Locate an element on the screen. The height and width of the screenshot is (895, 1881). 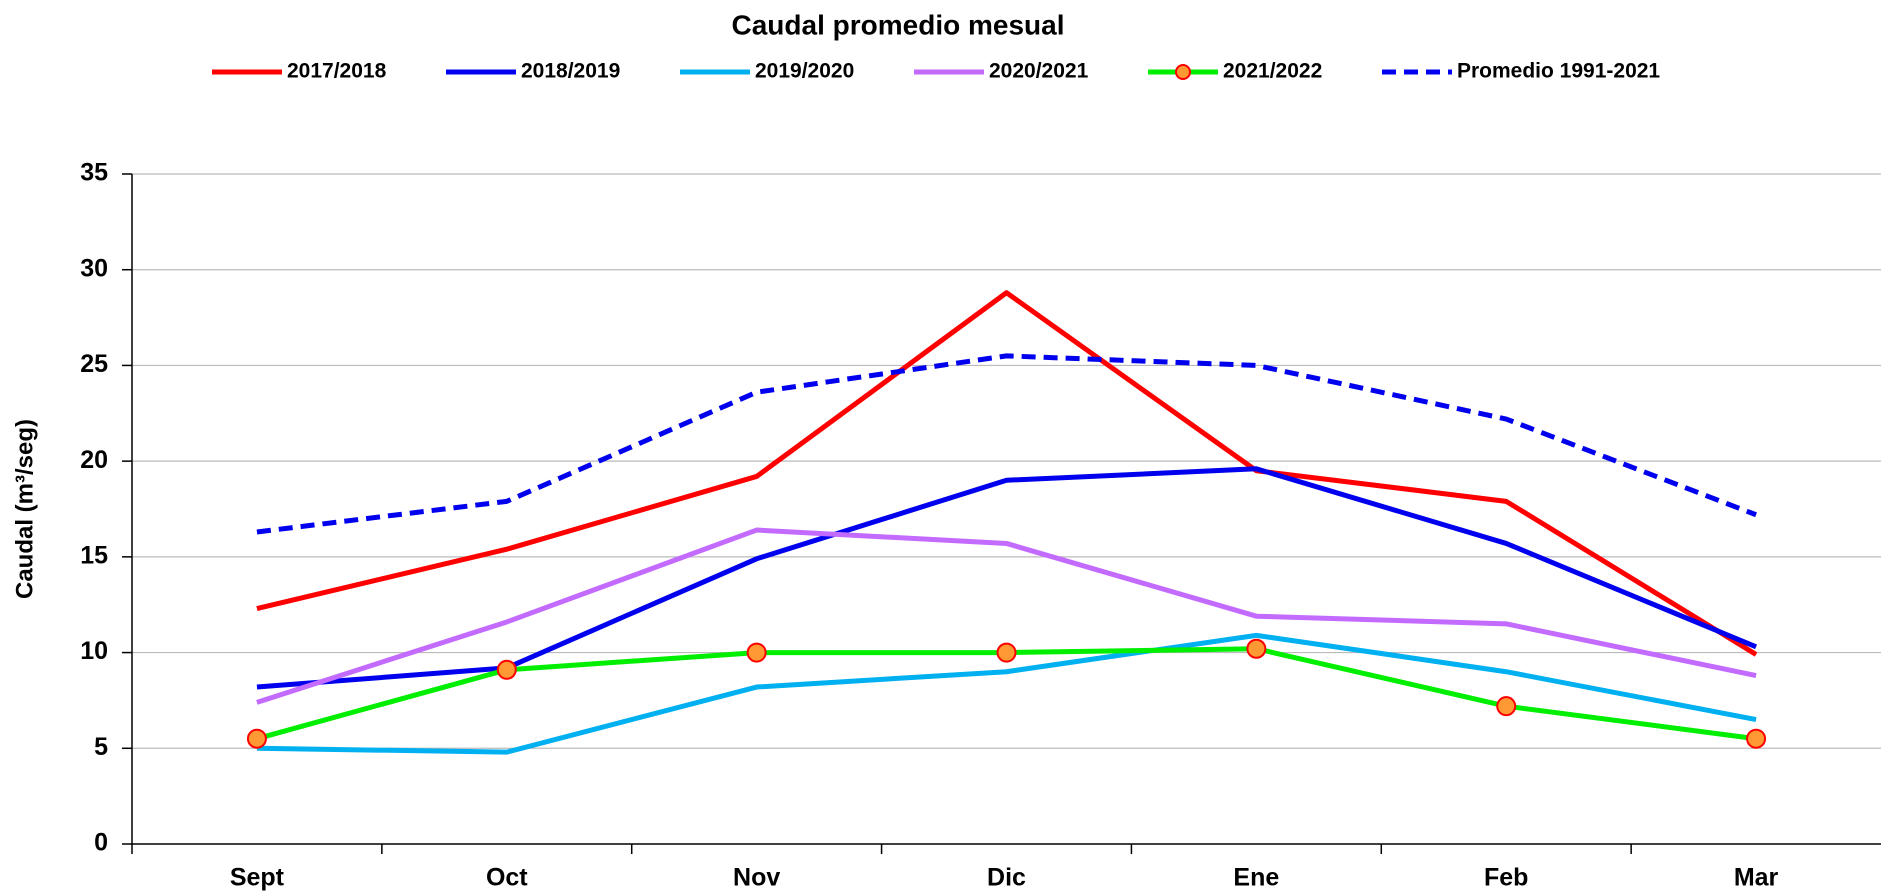
y-tick-label: 20 is located at coordinates (94, 460).